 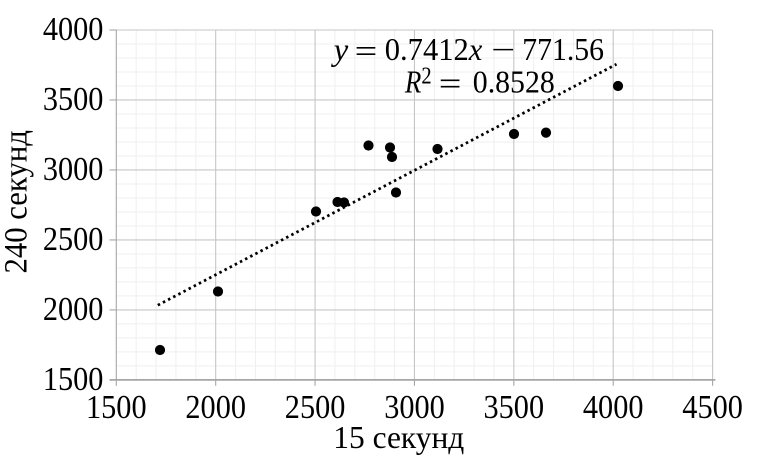 What do you see at coordinates (17, 201) in the screenshot?
I see `svg-text: 240 секунд` at bounding box center [17, 201].